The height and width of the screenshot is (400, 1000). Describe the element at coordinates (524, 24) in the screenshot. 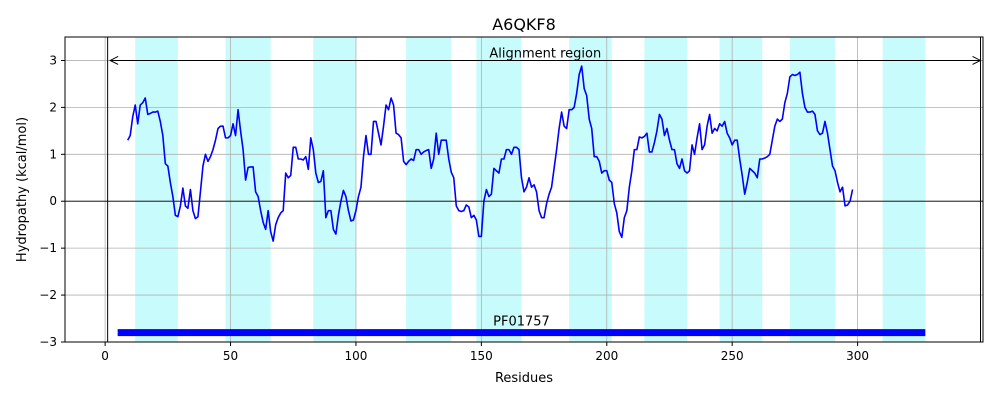

I see `chart-title: A6QKF8` at that location.